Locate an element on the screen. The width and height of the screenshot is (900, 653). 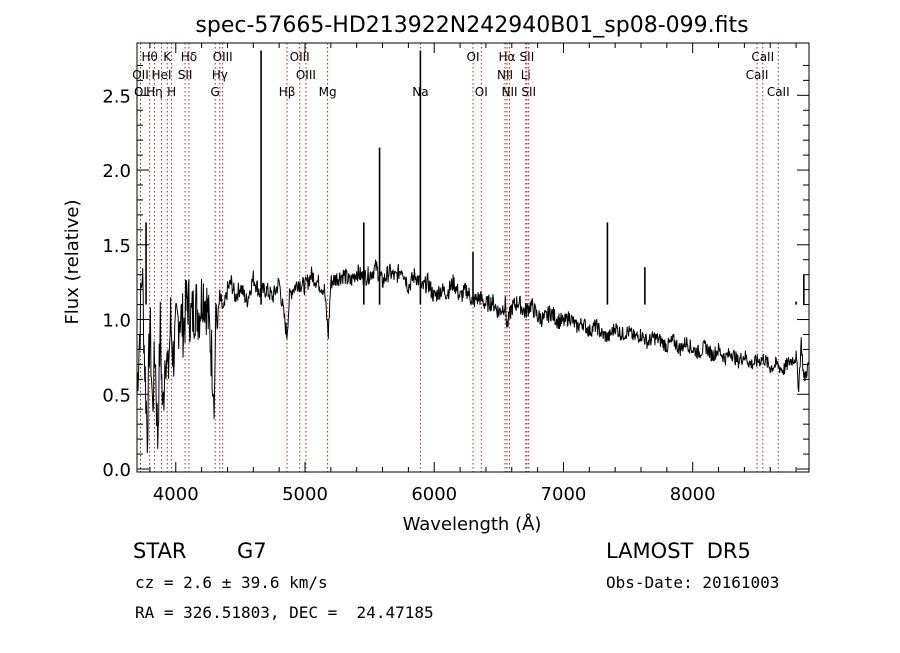
x-tick-label: 8000 is located at coordinates (693, 494).